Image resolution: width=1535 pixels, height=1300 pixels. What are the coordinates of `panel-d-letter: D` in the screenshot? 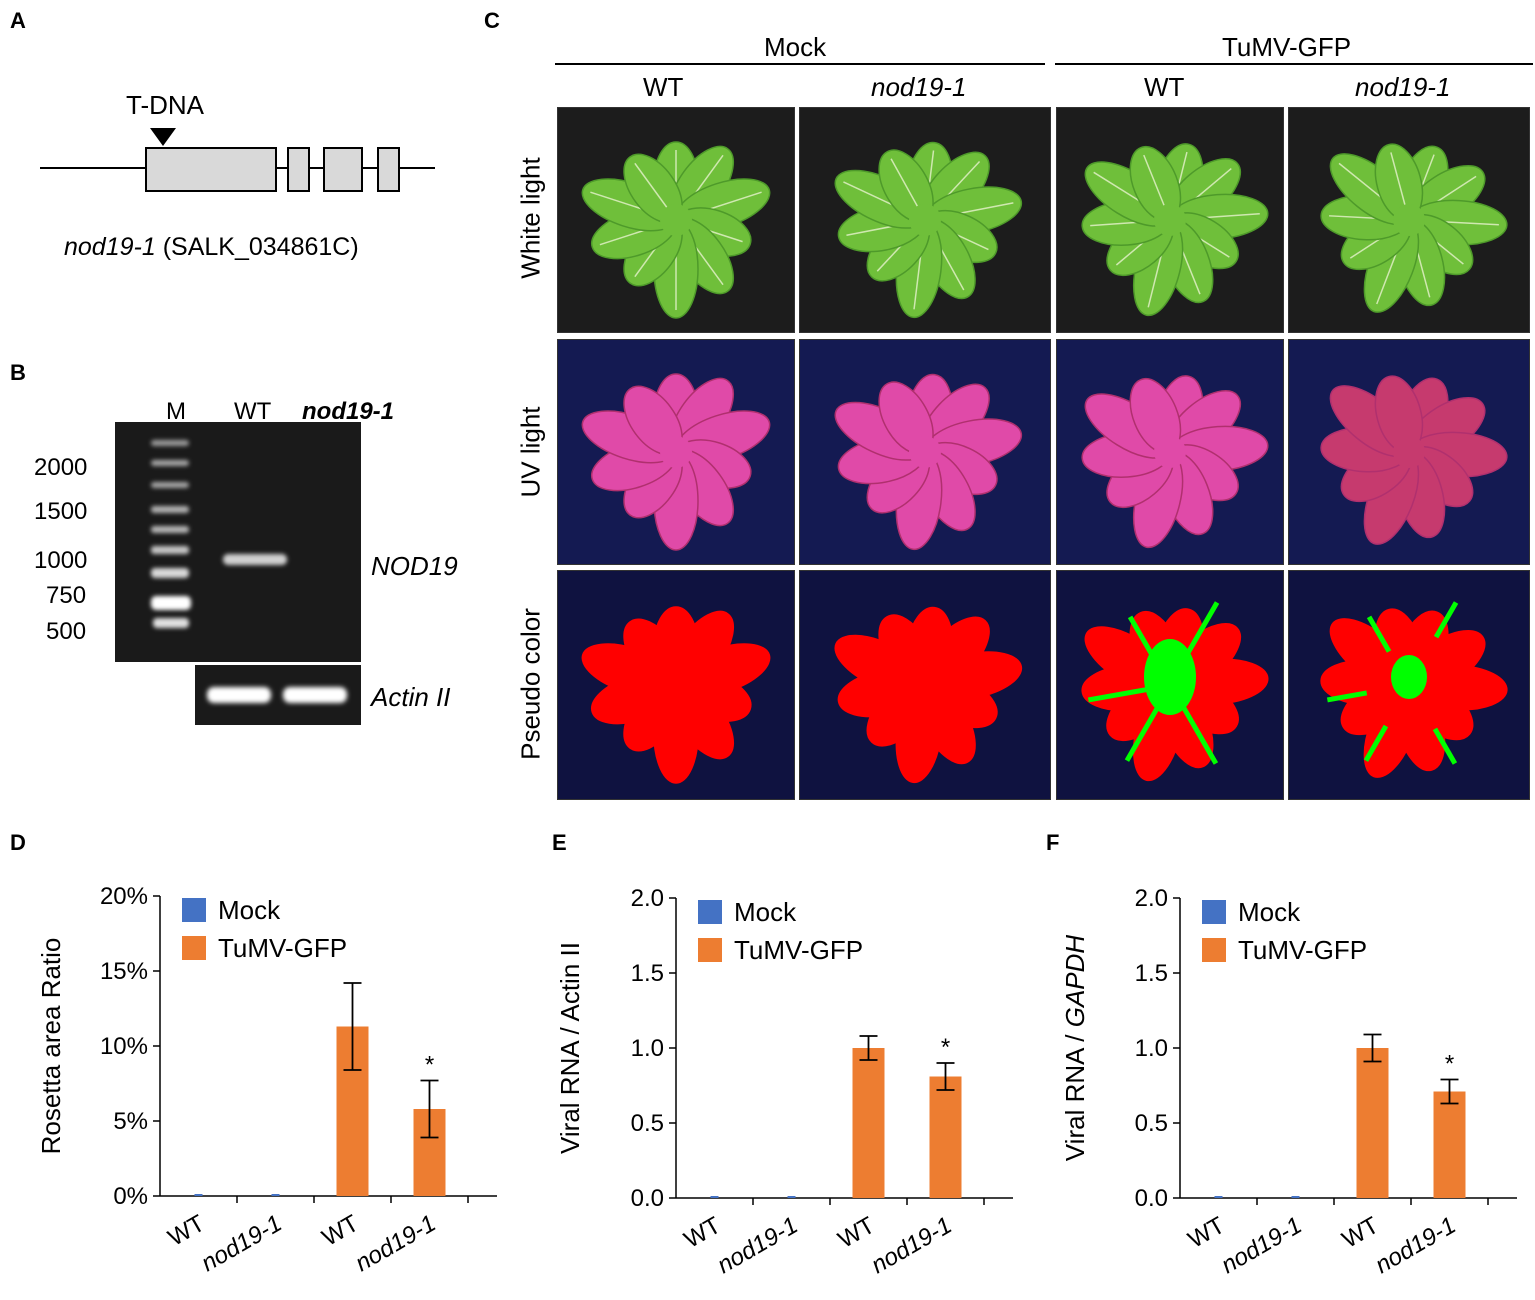 It's located at (18, 842).